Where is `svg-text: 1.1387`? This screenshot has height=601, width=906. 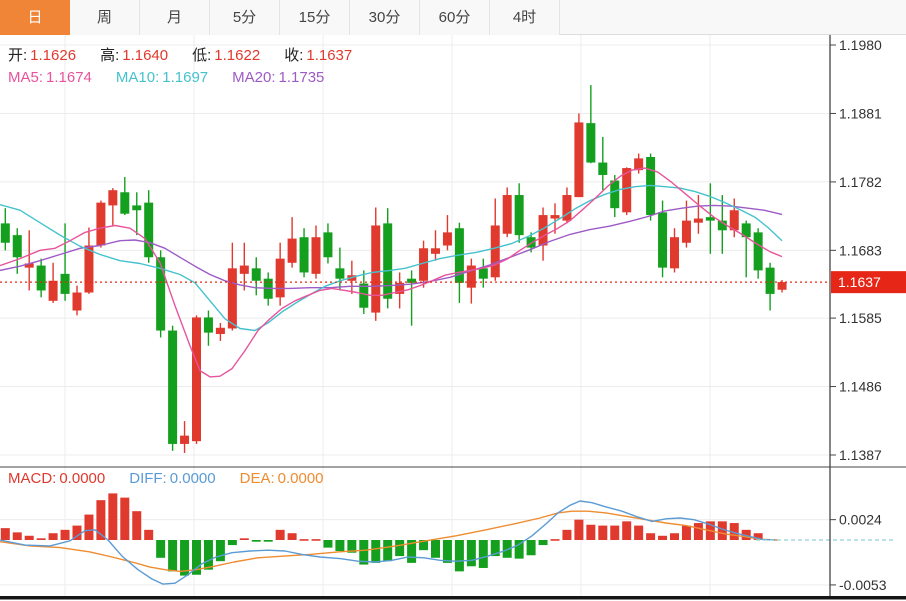 svg-text: 1.1387 is located at coordinates (860, 455).